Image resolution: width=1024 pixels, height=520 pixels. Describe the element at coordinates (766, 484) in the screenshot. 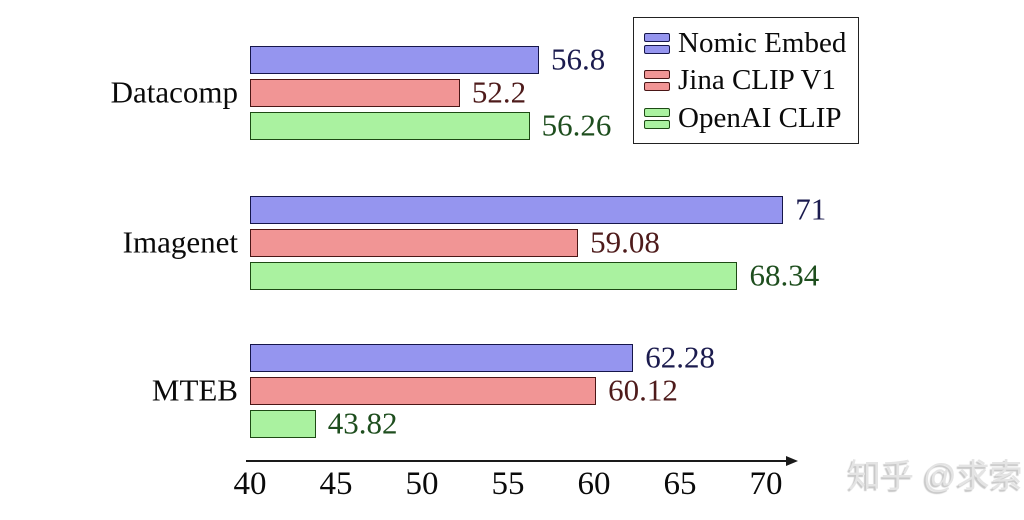

I see `x-tick-label: 70` at that location.